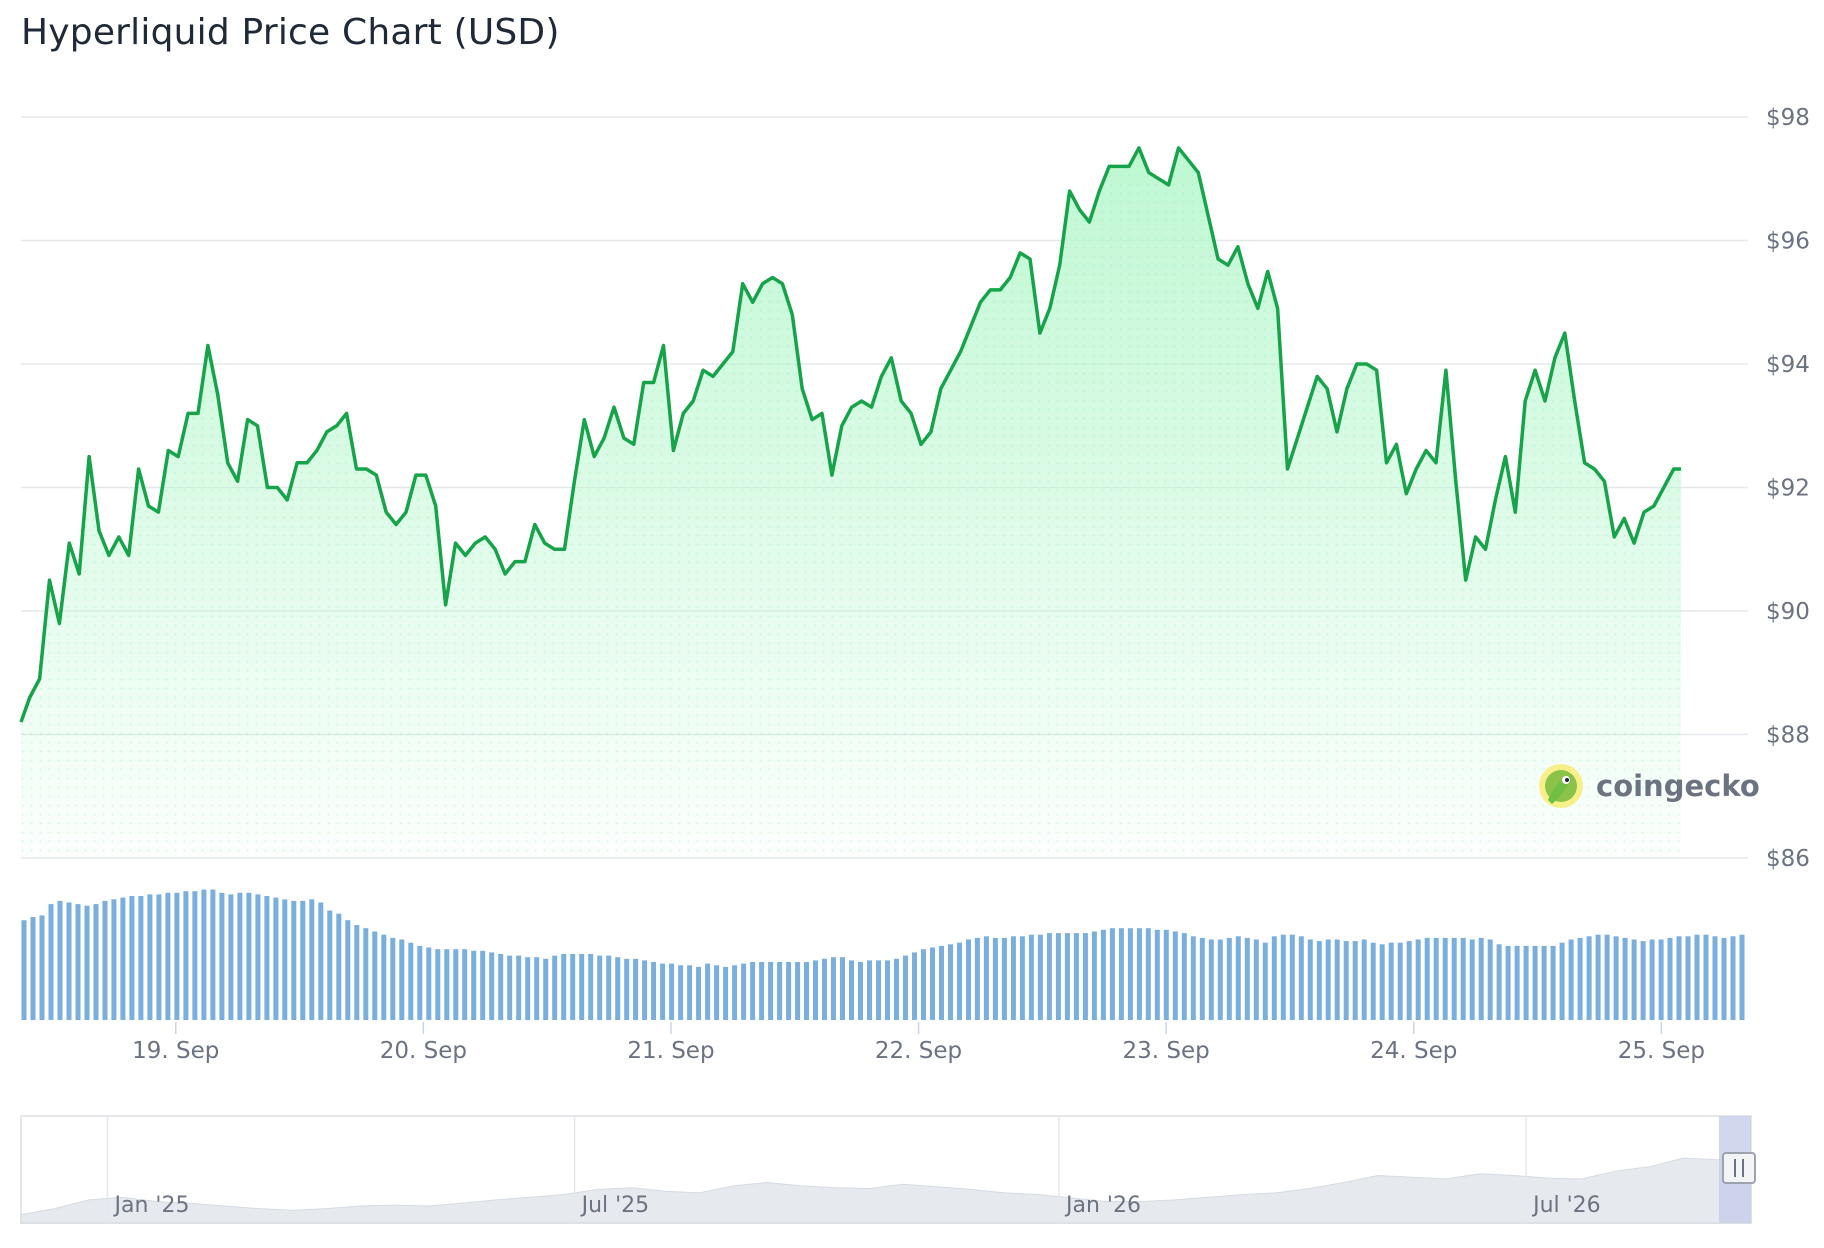  I want to click on navigator-labels: Jan '25 Jul '25 Jan '26 Jul '26, so click(857, 1205).